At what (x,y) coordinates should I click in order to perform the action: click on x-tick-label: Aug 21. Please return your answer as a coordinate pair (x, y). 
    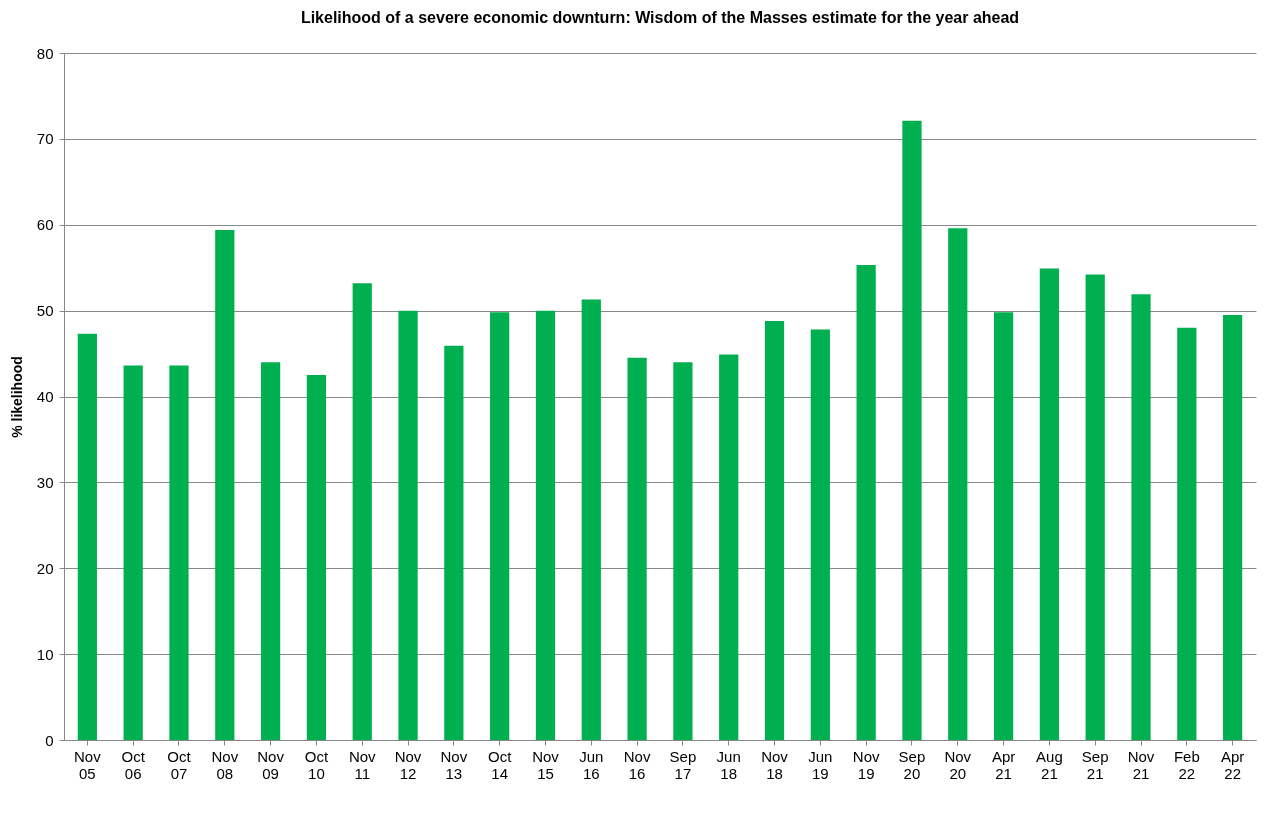
    Looking at the image, I should click on (1049, 764).